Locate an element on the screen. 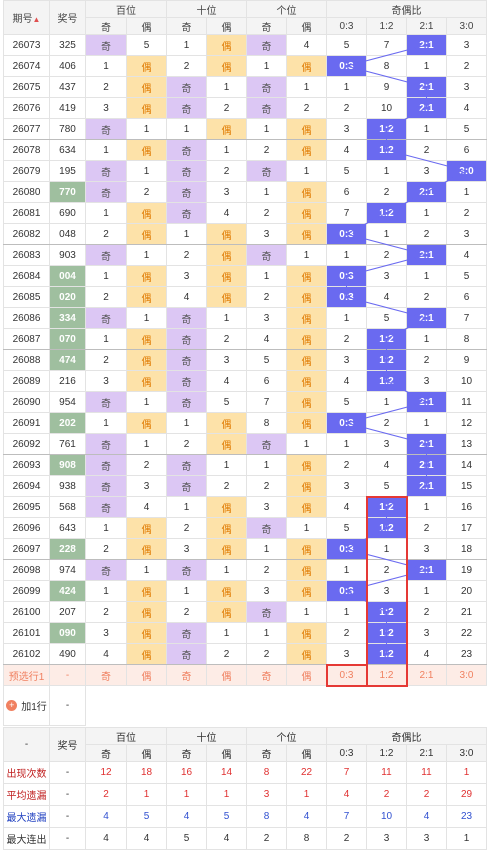  prize-cell: 202 is located at coordinates (67, 423).